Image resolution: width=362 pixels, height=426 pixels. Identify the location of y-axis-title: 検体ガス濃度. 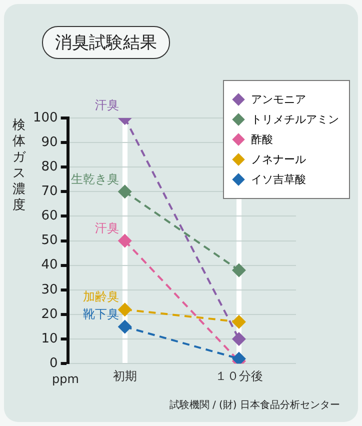
(19, 166).